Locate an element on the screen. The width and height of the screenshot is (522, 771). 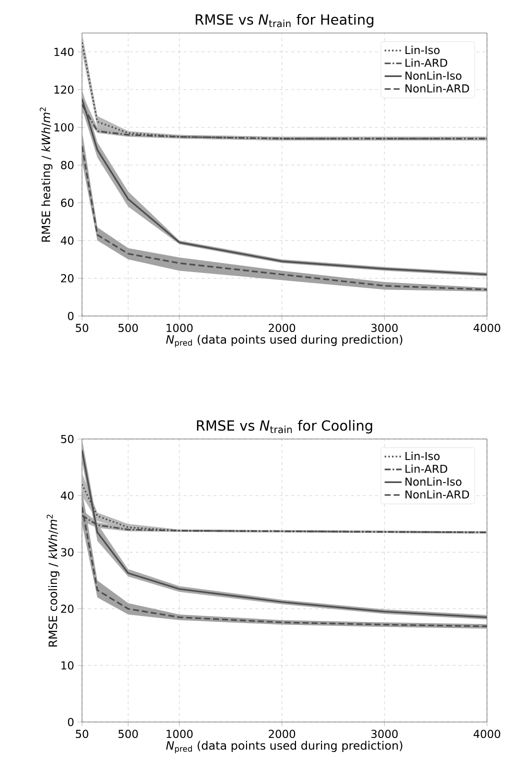
y-tick-label: 50 is located at coordinates (67, 439).